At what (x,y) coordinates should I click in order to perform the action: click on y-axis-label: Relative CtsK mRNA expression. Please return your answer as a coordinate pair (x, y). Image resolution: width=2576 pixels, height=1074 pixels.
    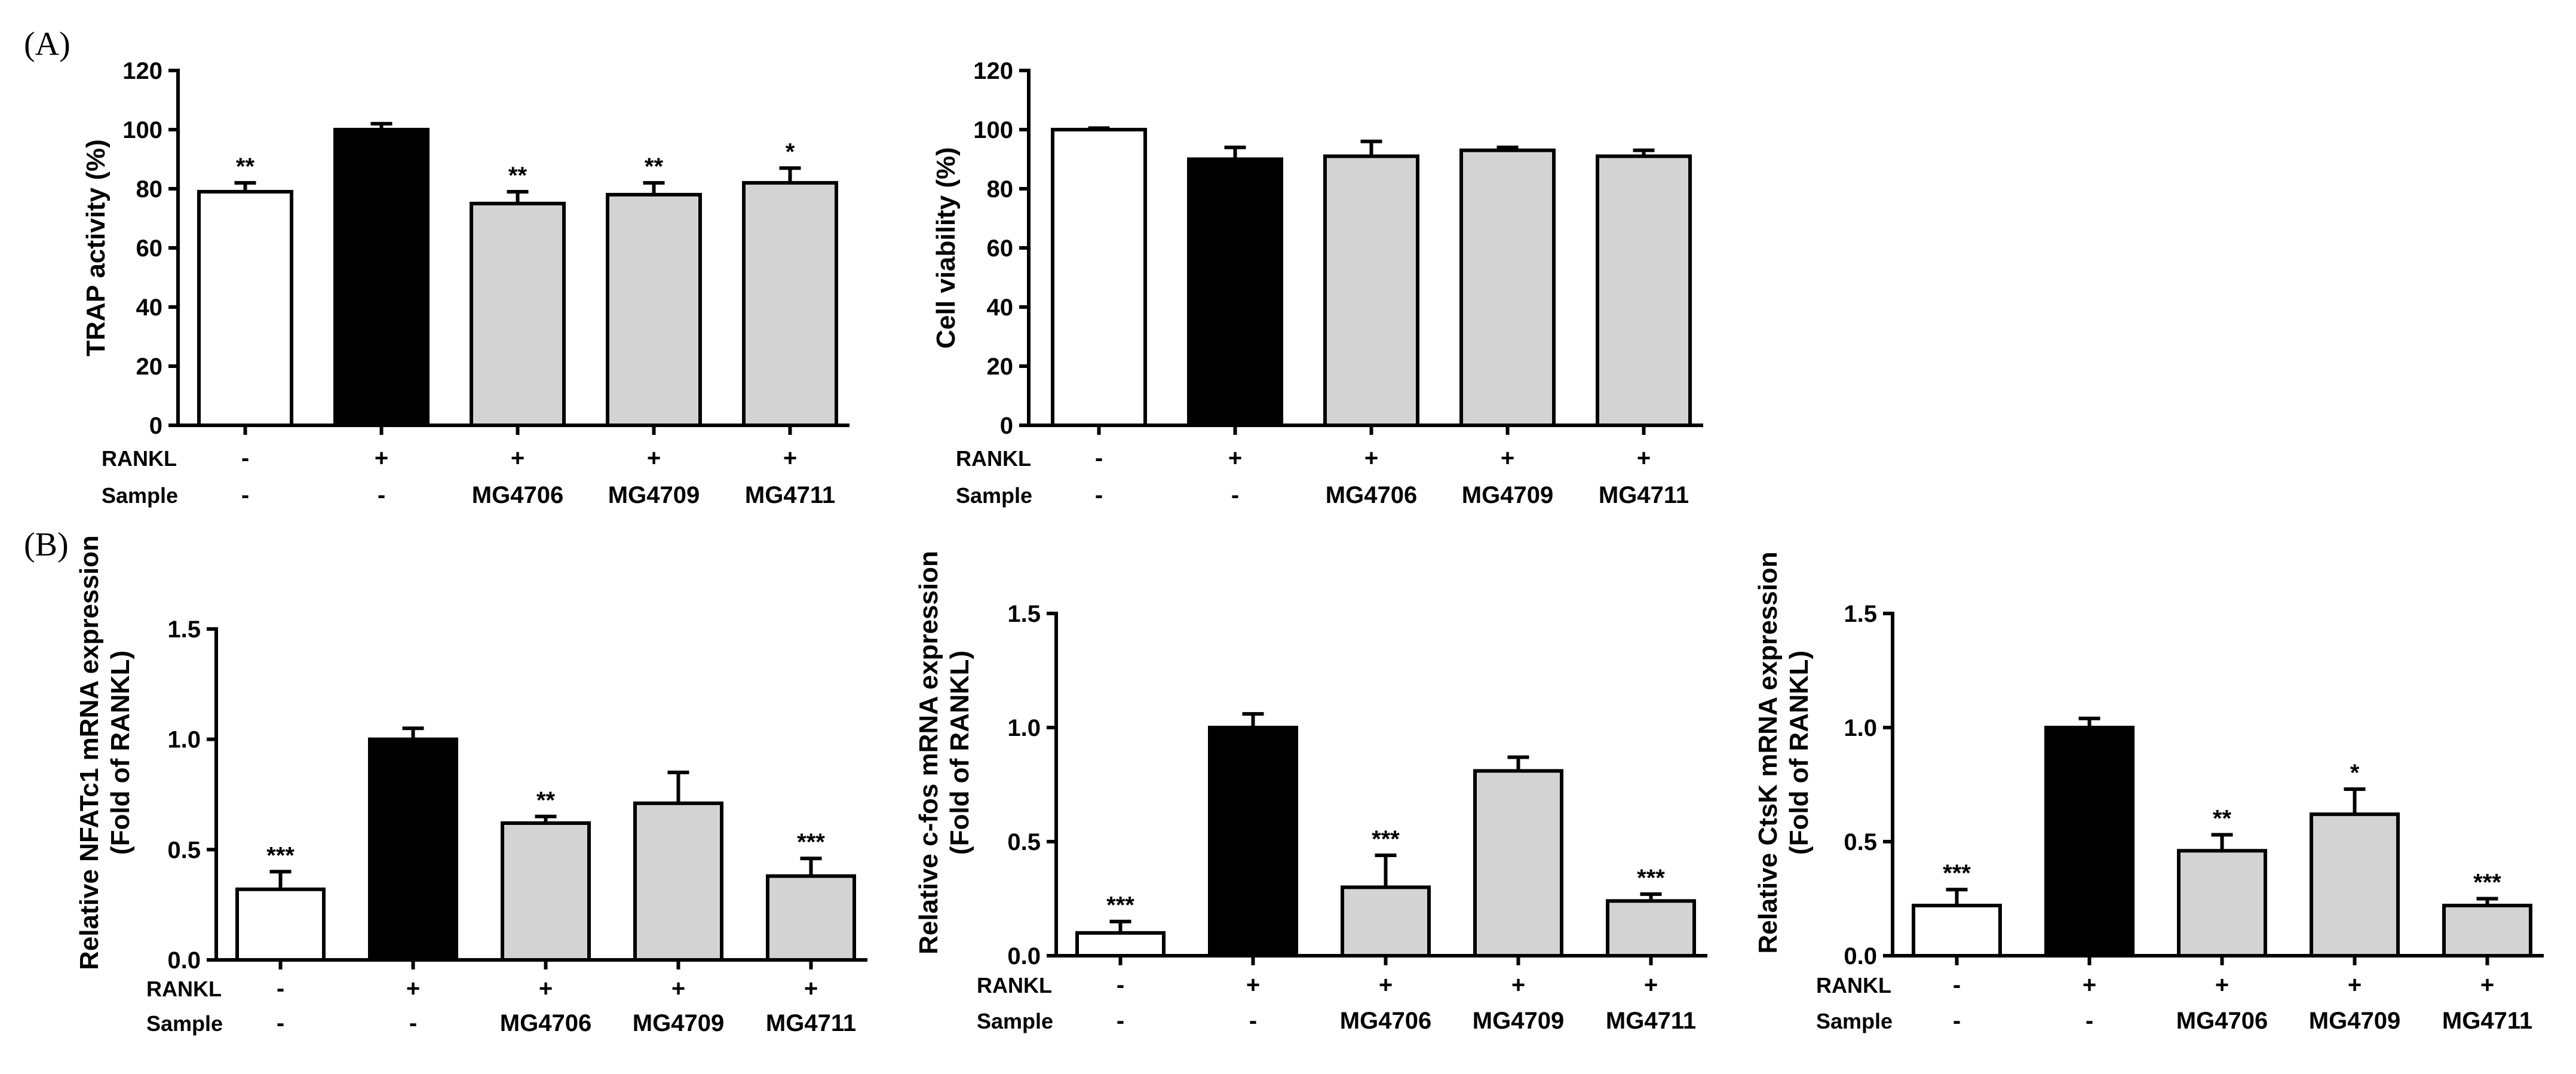
    Looking at the image, I should click on (1768, 752).